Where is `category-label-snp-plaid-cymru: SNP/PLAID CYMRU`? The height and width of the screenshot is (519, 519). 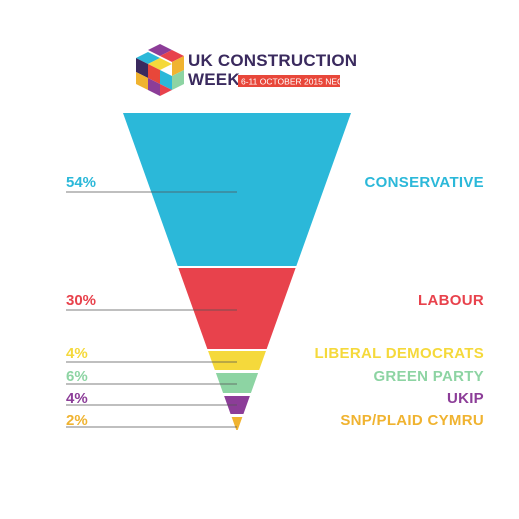
category-label-snp-plaid-cymru: SNP/PLAID CYMRU is located at coordinates (412, 420).